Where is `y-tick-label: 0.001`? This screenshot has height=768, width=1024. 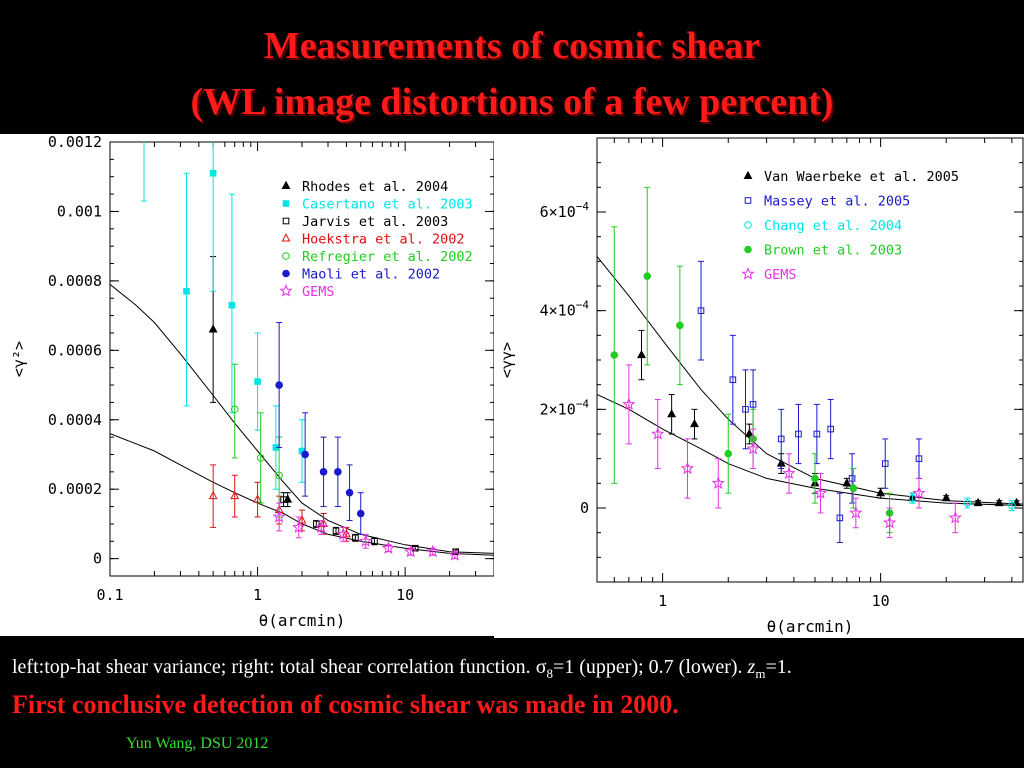 y-tick-label: 0.001 is located at coordinates (79, 211).